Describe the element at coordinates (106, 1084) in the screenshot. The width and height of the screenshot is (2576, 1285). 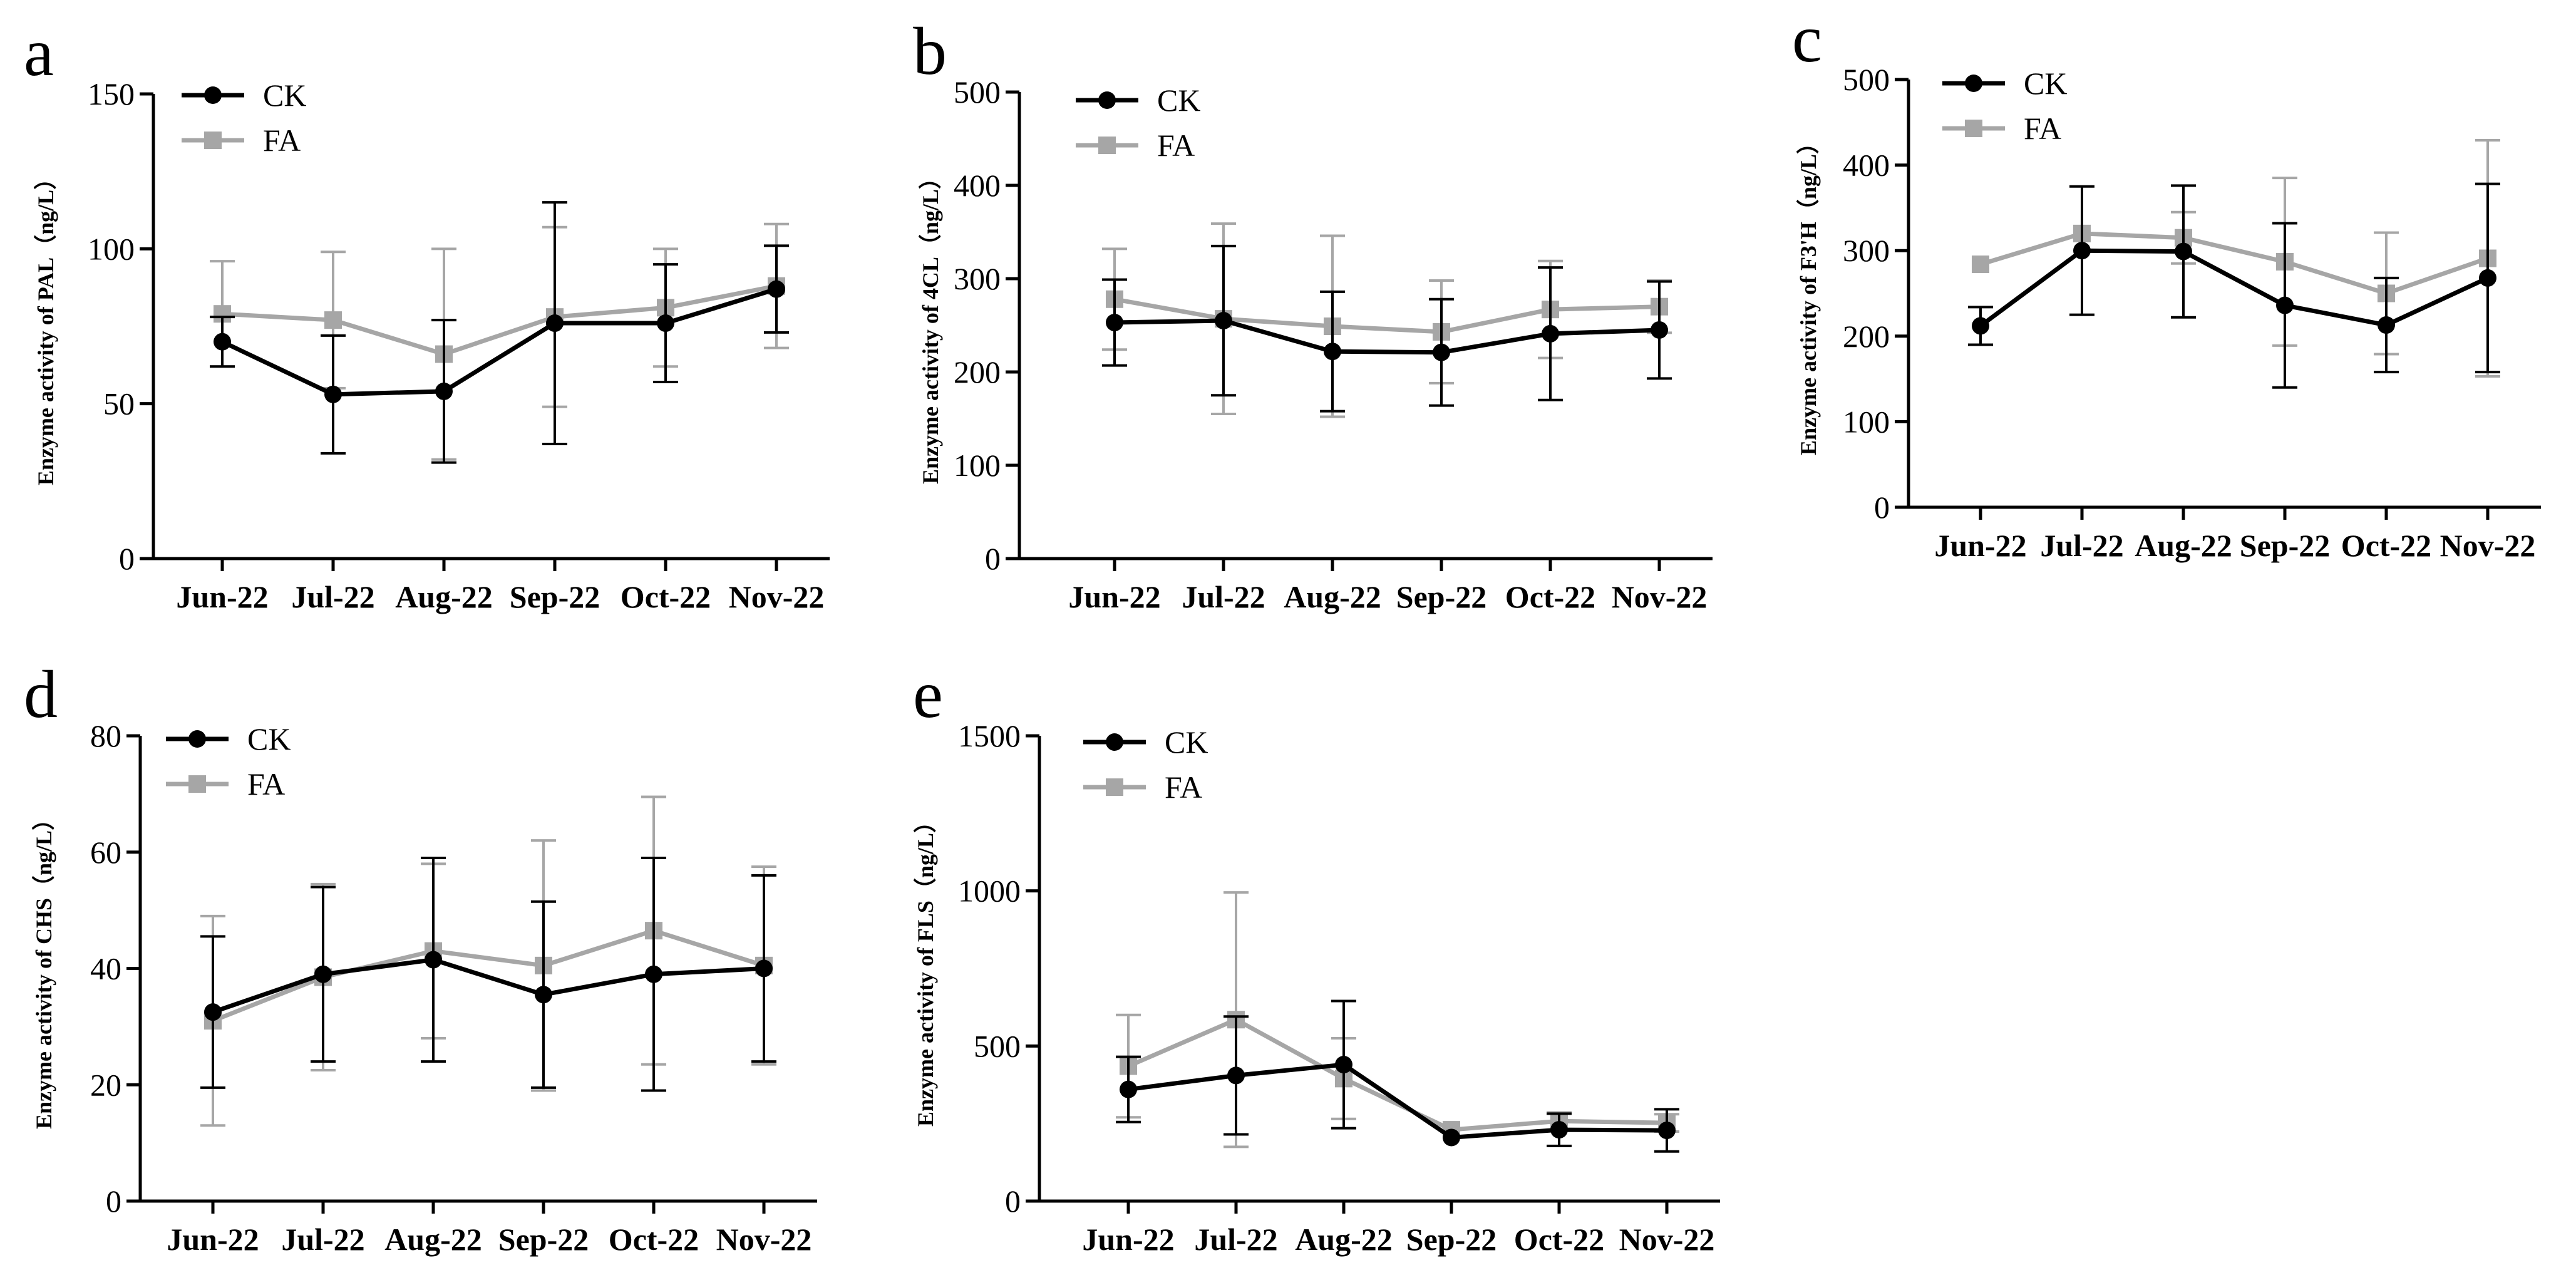
I see `y-tick-label: 20` at that location.